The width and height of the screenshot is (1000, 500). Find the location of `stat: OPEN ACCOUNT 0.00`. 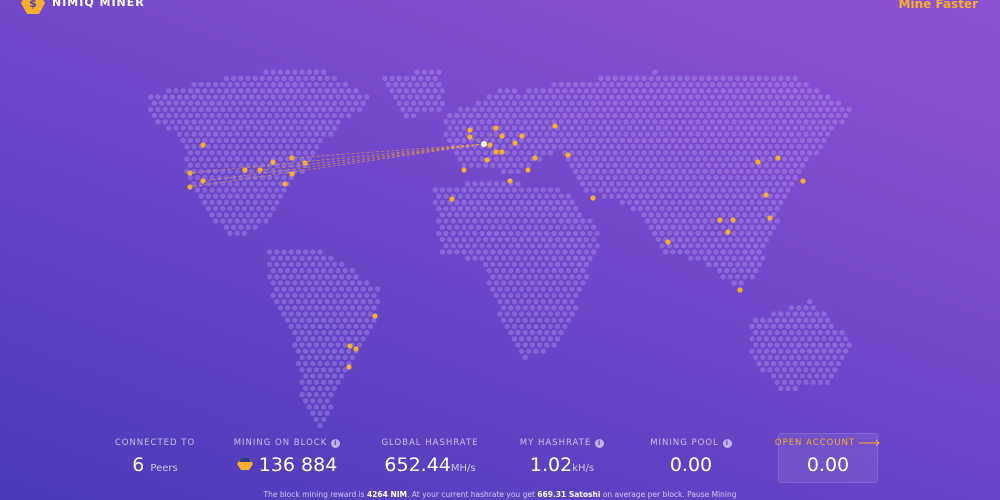

stat: OPEN ACCOUNT 0.00 is located at coordinates (828, 457).